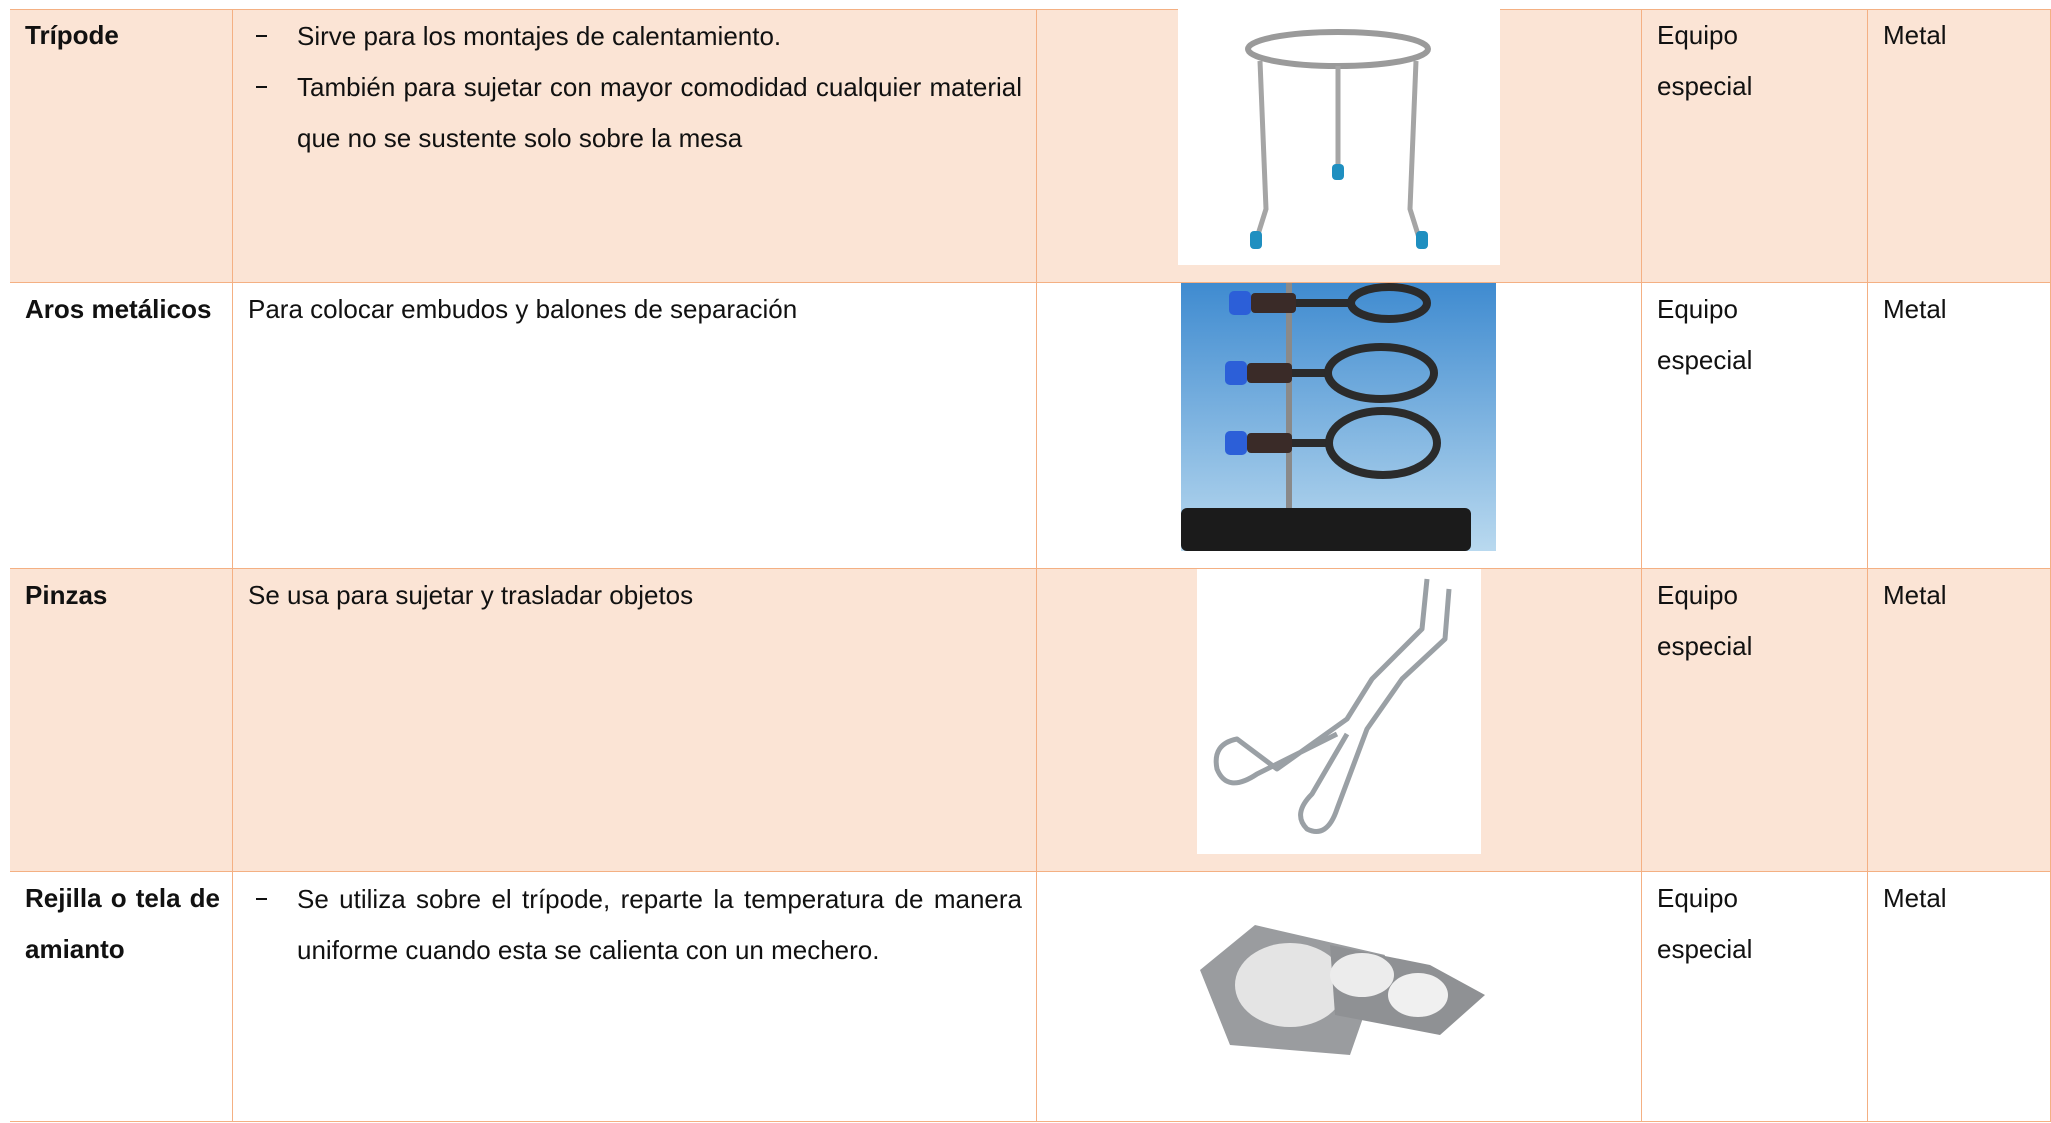 This screenshot has height=1123, width=2051. I want to click on item-name: Aros metálicos, so click(118, 309).